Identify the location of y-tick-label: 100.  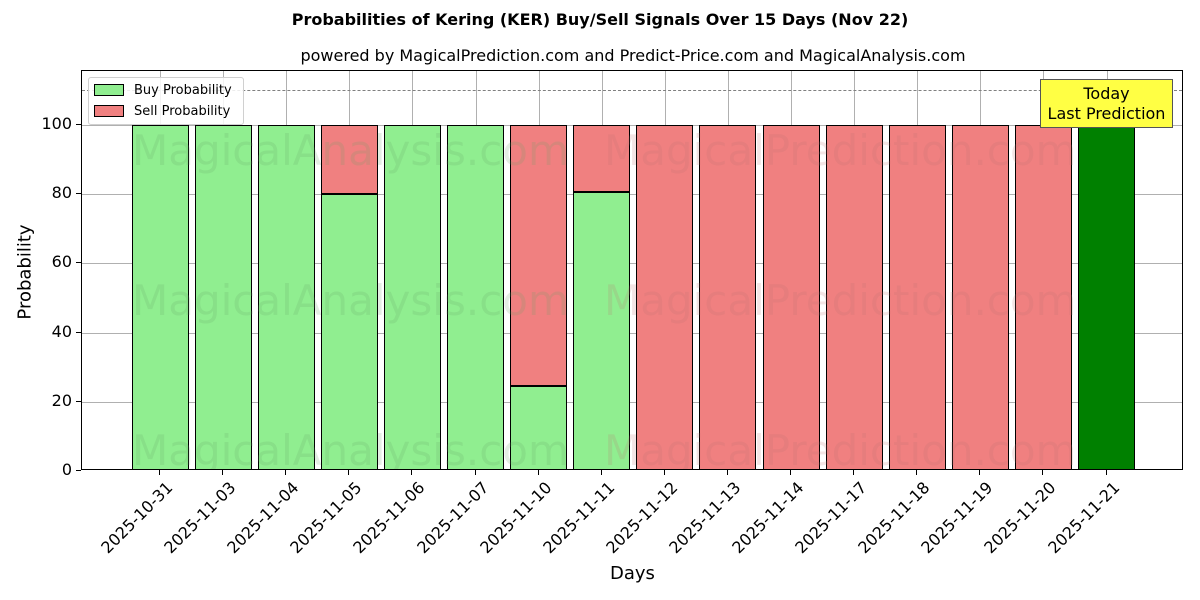
(56, 123).